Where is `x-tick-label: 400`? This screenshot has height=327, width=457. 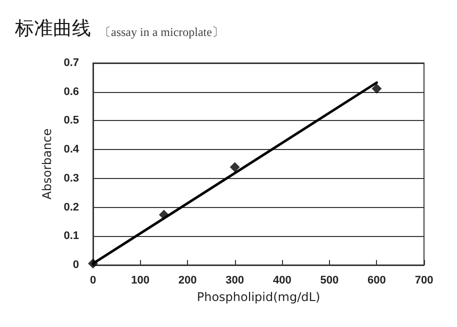 x-tick-label: 400 is located at coordinates (282, 280).